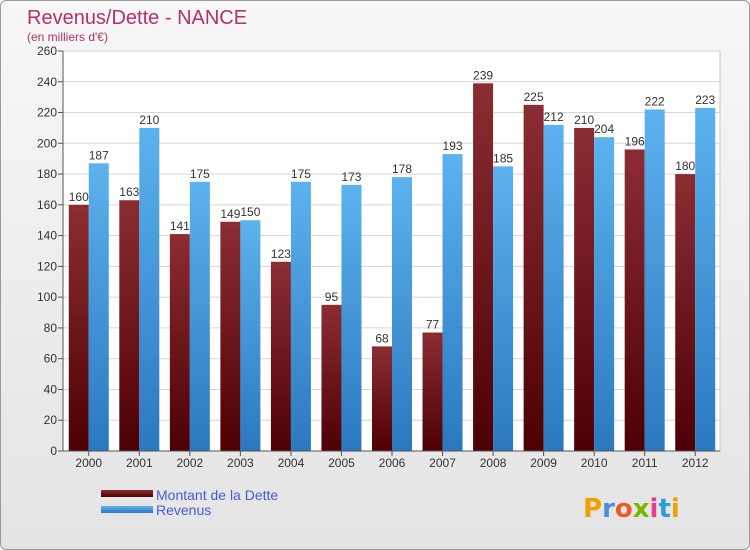 This screenshot has height=550, width=750. What do you see at coordinates (79, 197) in the screenshot?
I see `value-label-dette: 160` at bounding box center [79, 197].